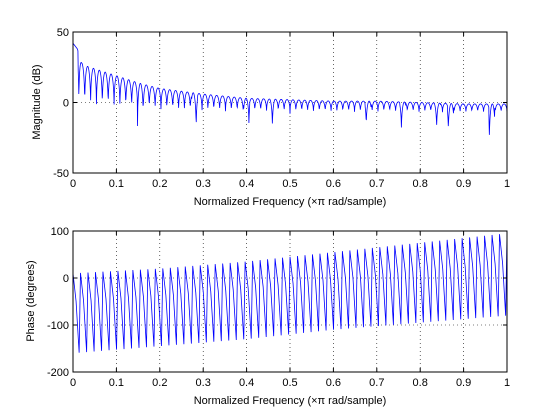 The image size is (560, 420). I want to click on phase-ylabel: Phase (degrees), so click(31, 300).